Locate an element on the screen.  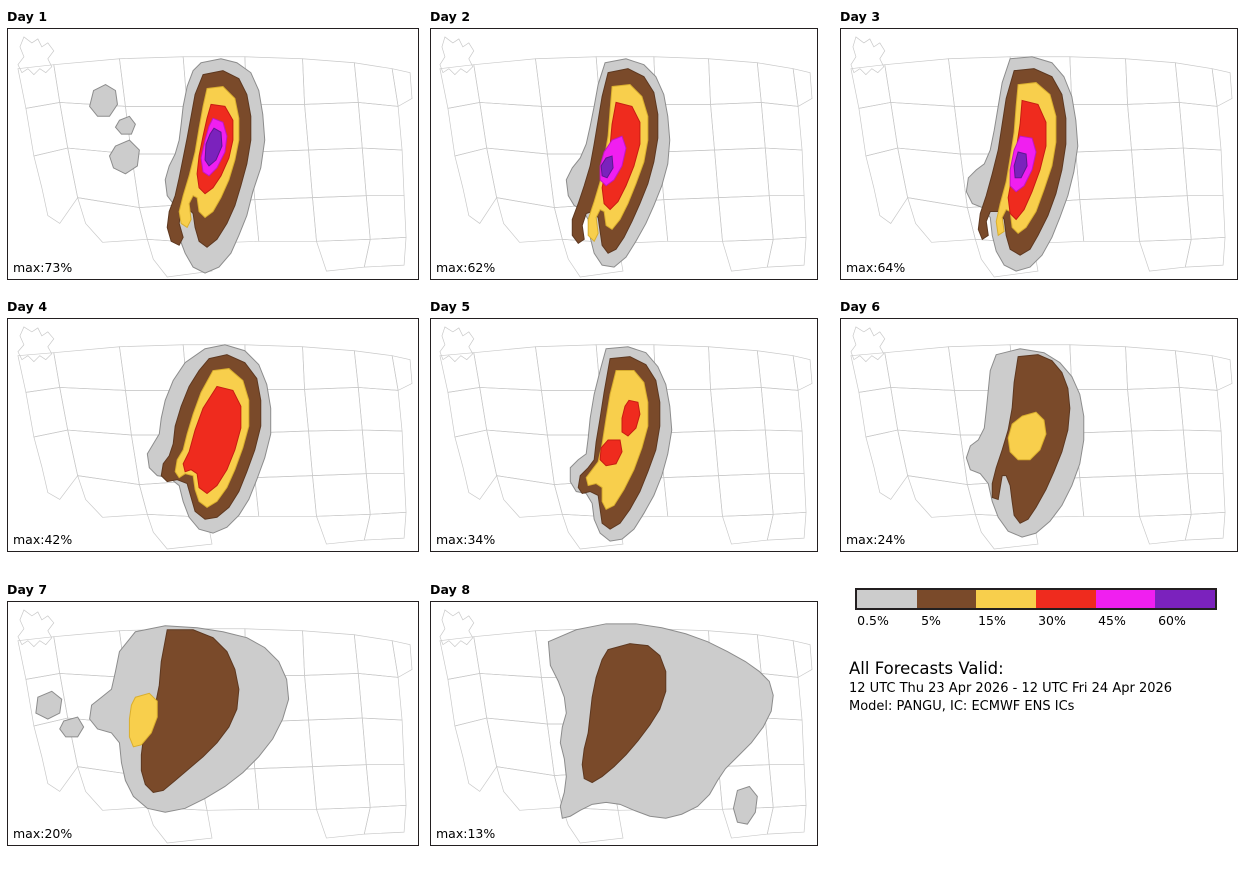
model-line: Model: PANGU, IC: ECMWF ENS ICs is located at coordinates (962, 706).